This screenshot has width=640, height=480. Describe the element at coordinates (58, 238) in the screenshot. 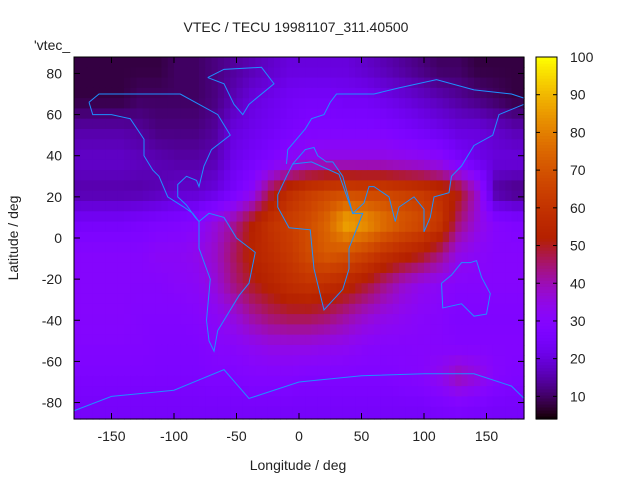

I see `y-tick-label: 0` at that location.